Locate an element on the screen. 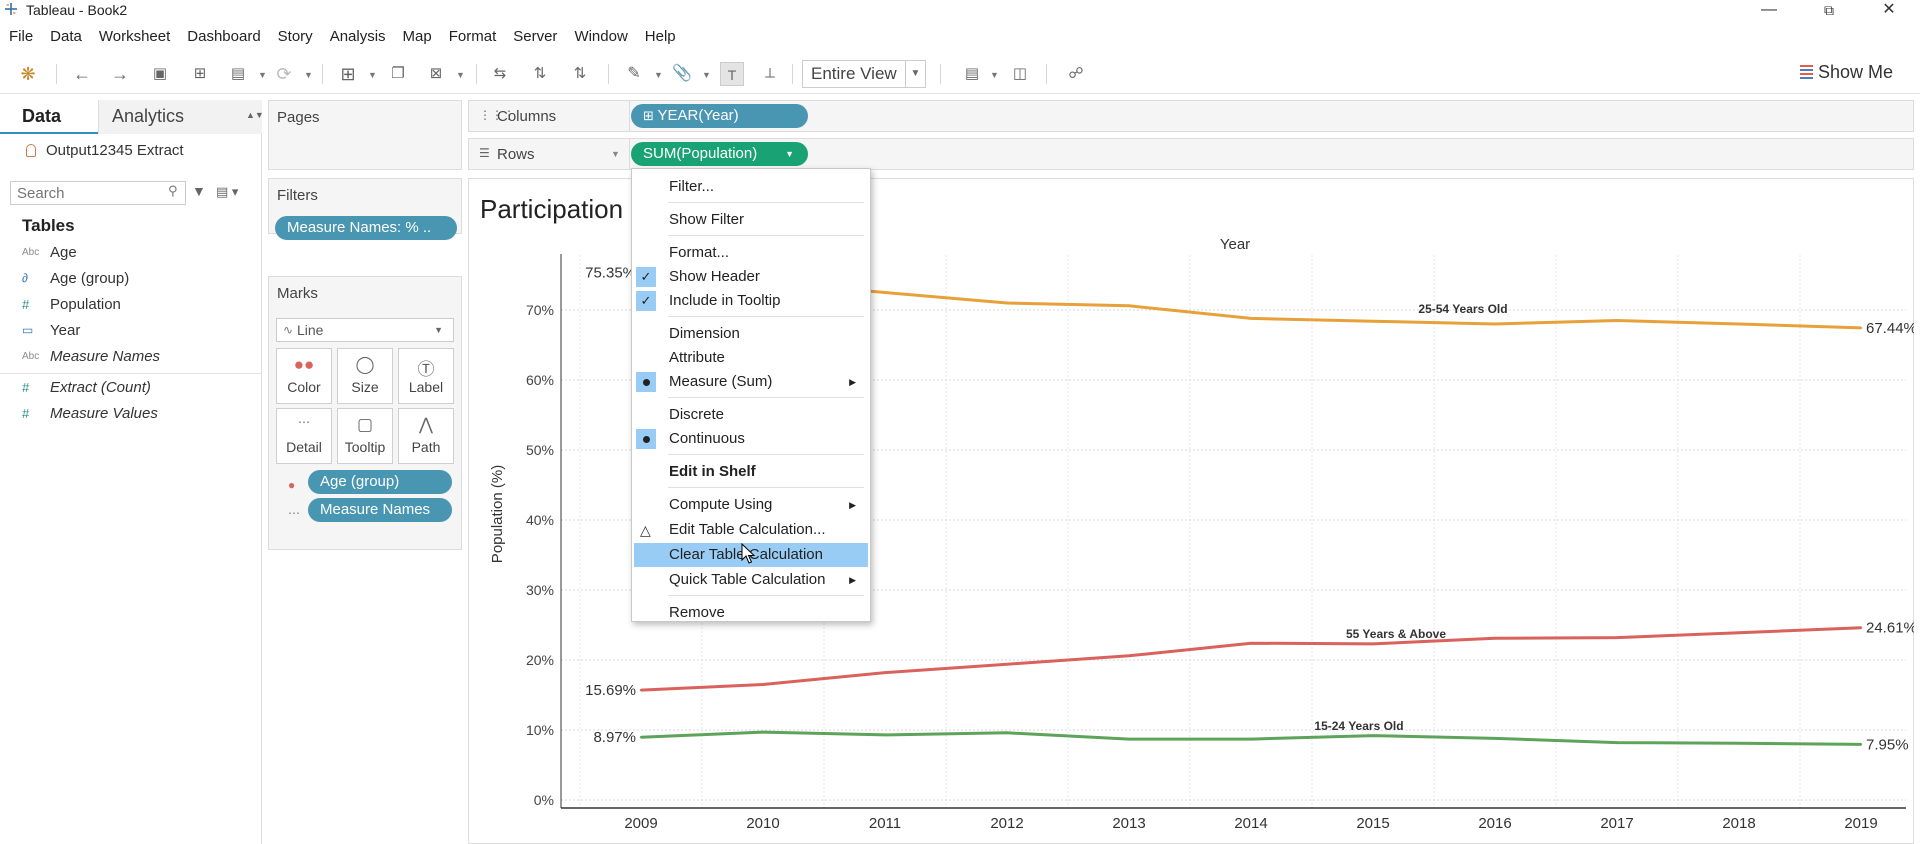  field-measure-names: Abc Measure Names is located at coordinates (142, 359).